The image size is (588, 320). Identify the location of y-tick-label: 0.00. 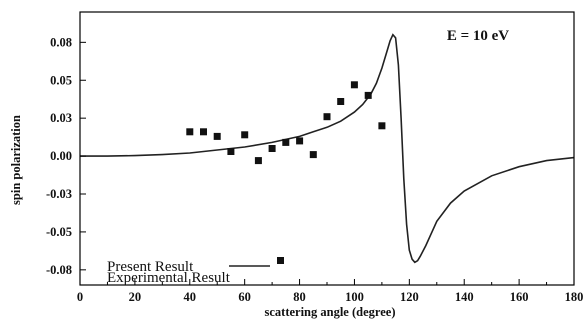
(61, 156).